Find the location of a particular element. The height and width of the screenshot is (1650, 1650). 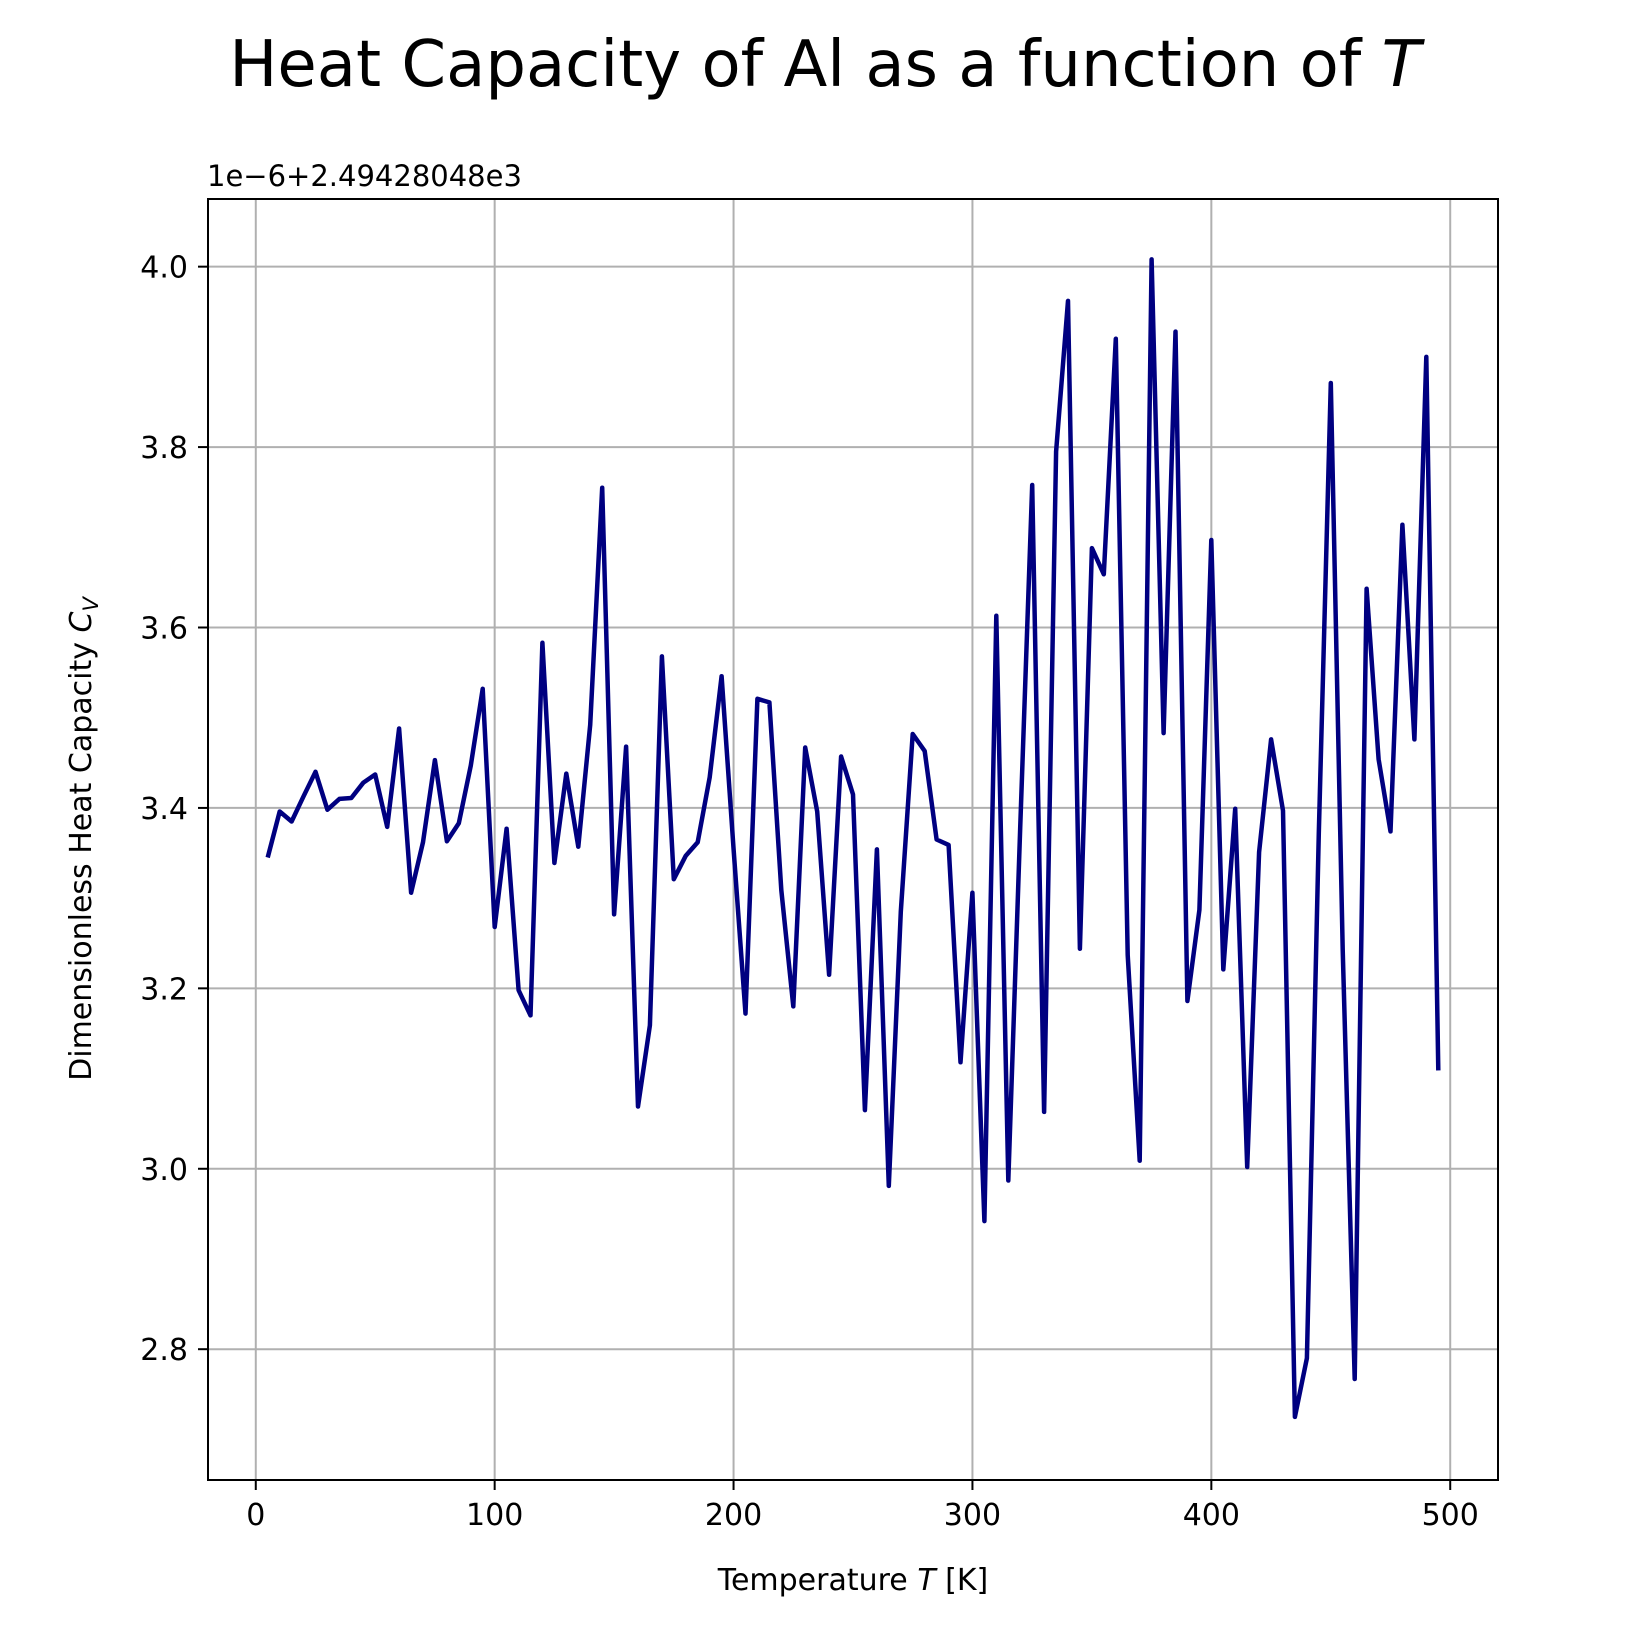

x-axis-label-unit: [K] is located at coordinates (962, 1580).